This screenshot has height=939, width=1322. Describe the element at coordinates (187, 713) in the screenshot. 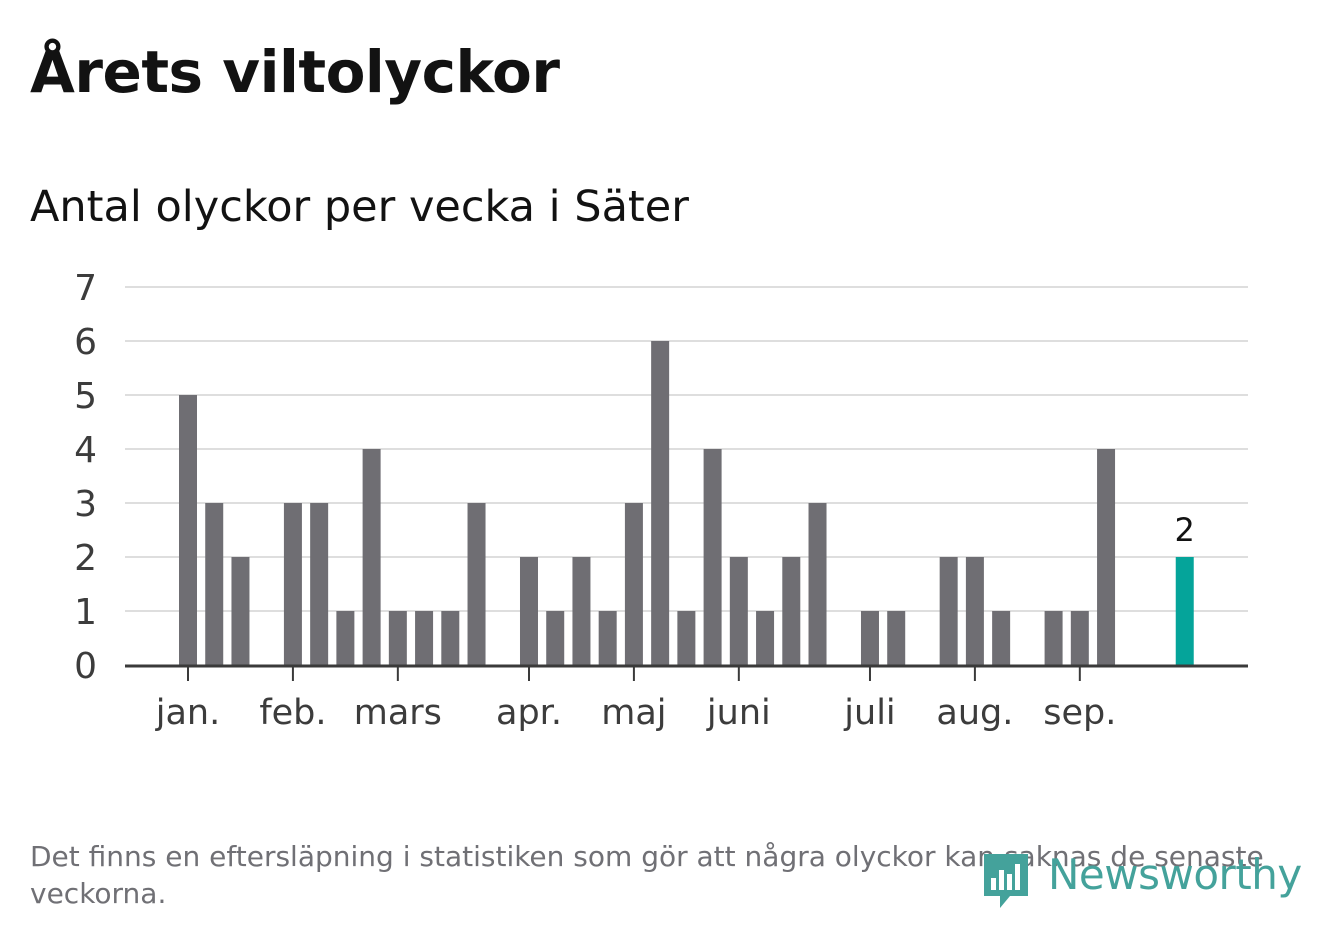

I see `x-tick-label: jan.` at that location.